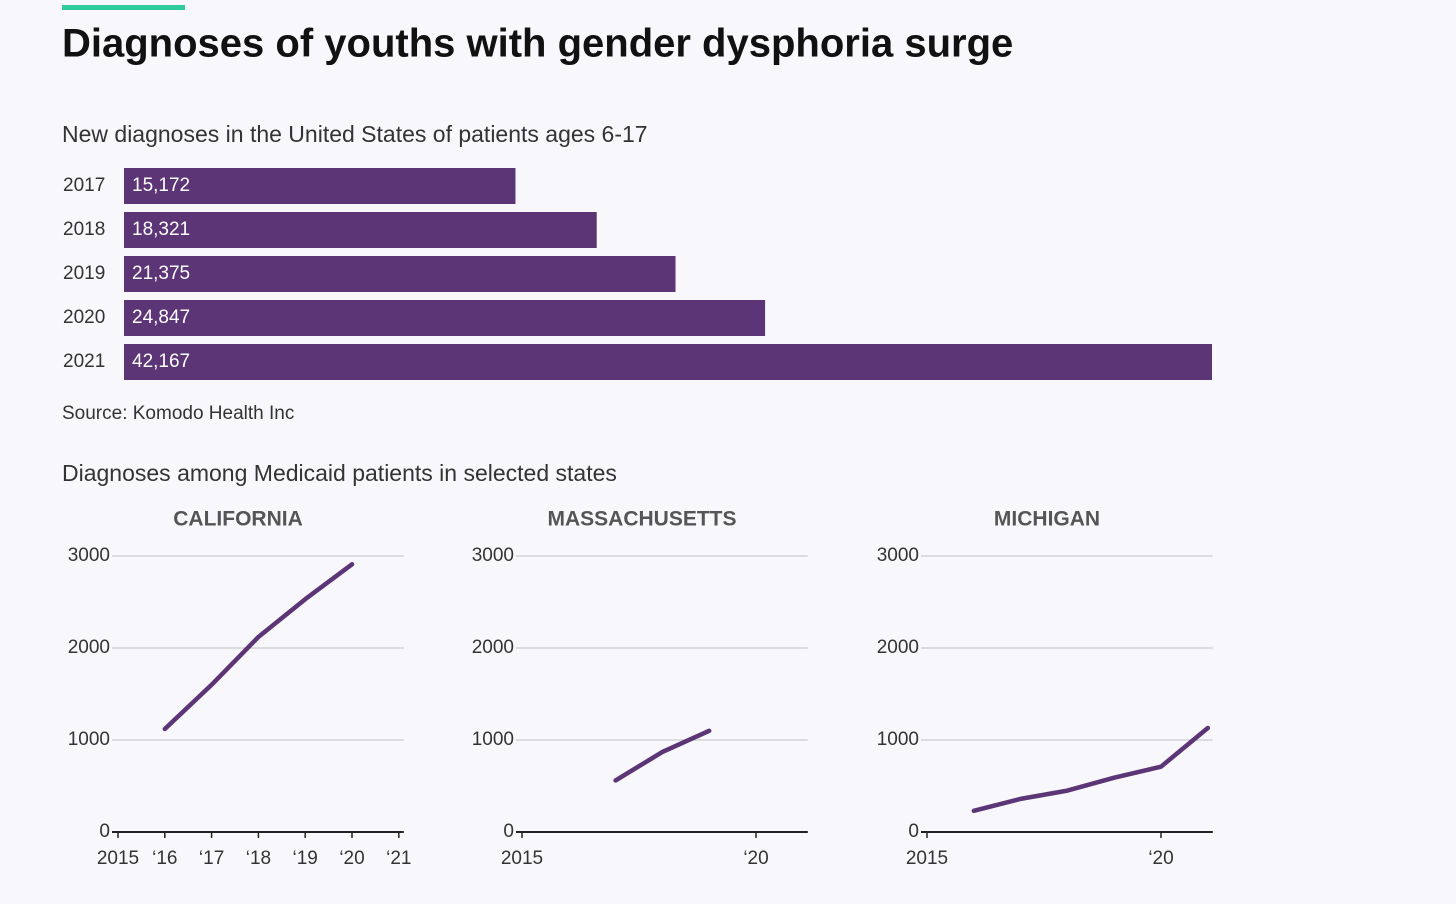 This screenshot has height=904, width=1456. Describe the element at coordinates (84, 273) in the screenshot. I see `category-label: 2019` at that location.